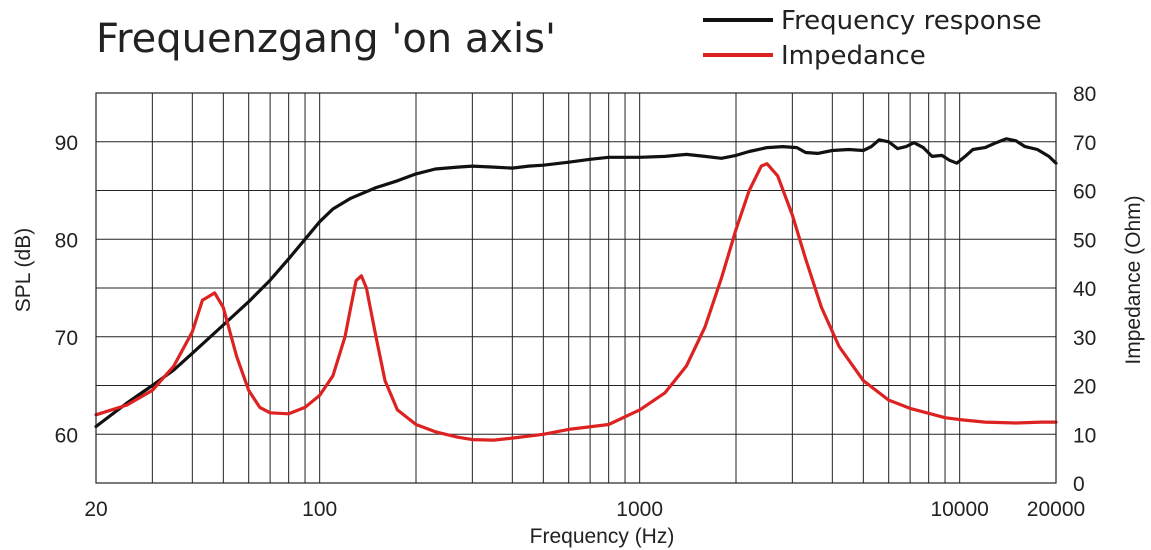  What do you see at coordinates (319, 509) in the screenshot?
I see `x-tick-label: 100` at bounding box center [319, 509].